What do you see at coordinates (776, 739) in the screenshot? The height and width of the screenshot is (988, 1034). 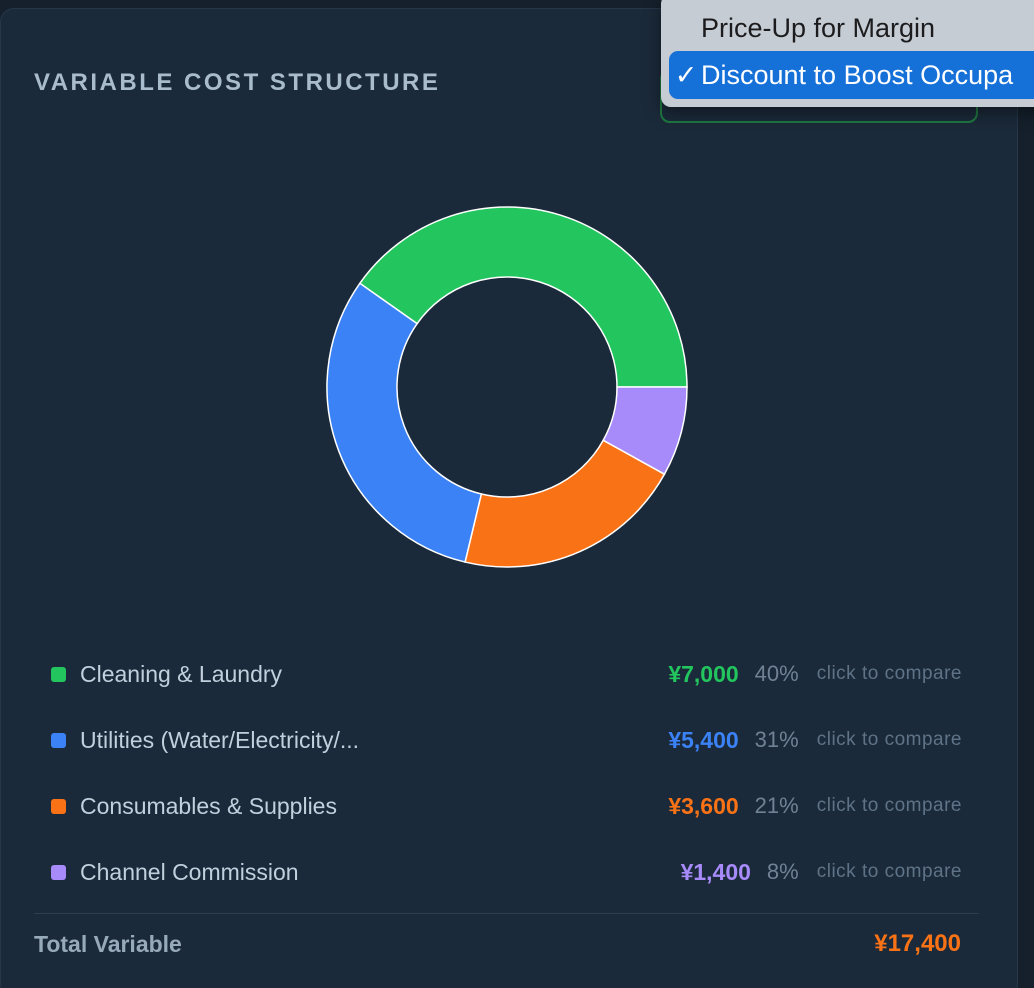 I see `legend-percent: 31%` at bounding box center [776, 739].